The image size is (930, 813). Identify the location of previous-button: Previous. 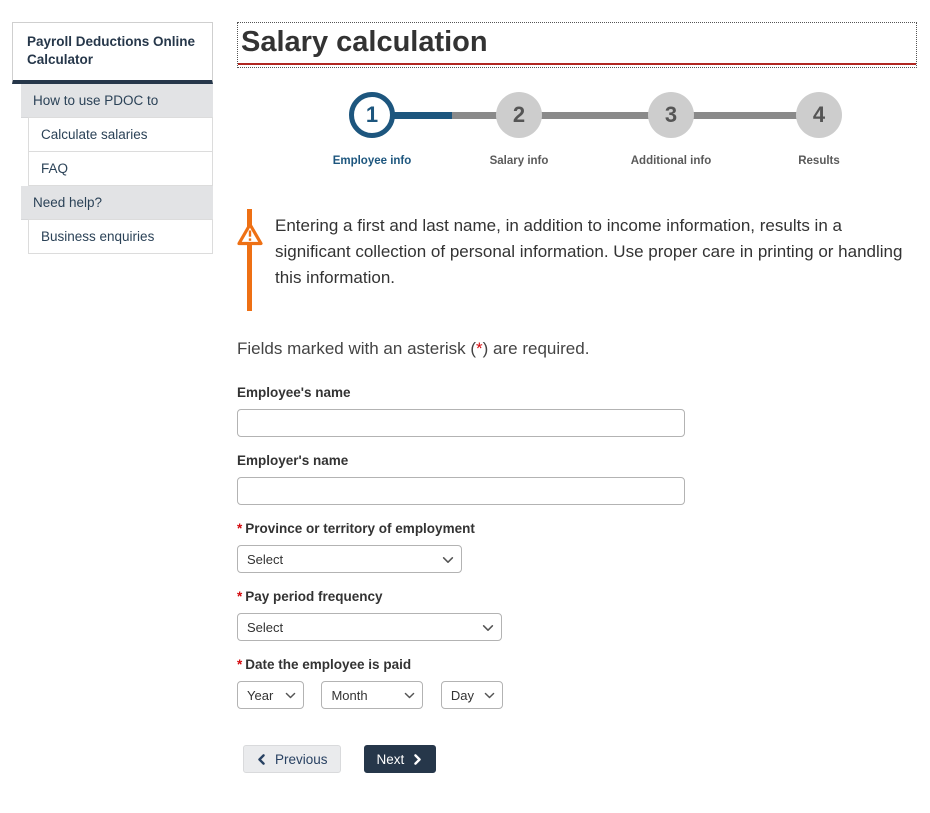
(292, 759).